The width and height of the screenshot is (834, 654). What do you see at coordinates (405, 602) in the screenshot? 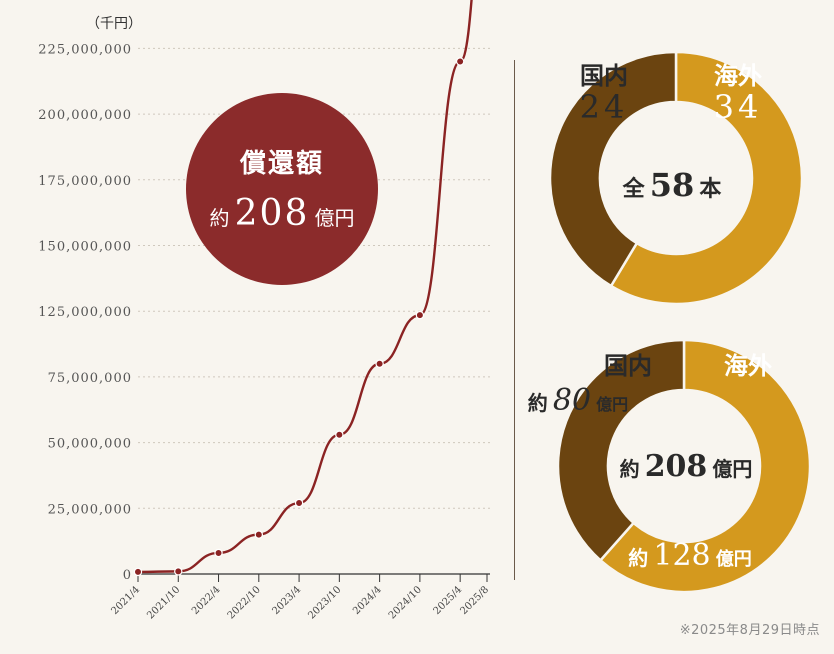
I see `x-tick-label: 2024/10` at bounding box center [405, 602].